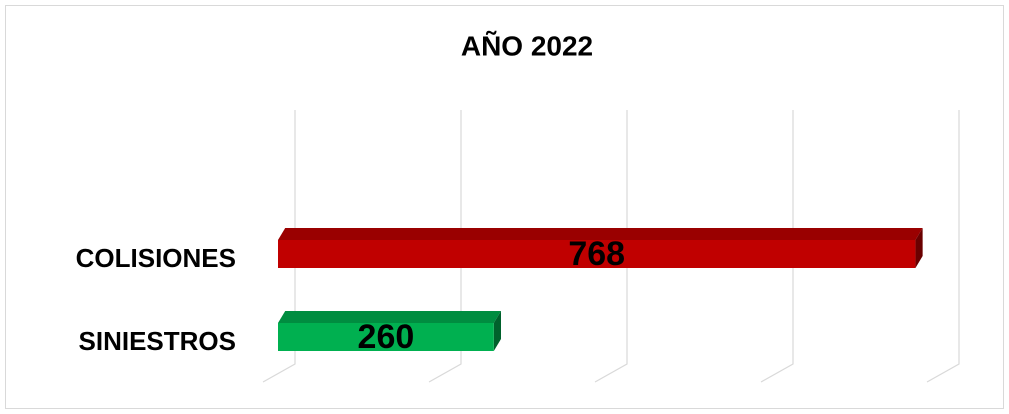  What do you see at coordinates (527, 45) in the screenshot?
I see `chart-title: AÑO 2022` at bounding box center [527, 45].